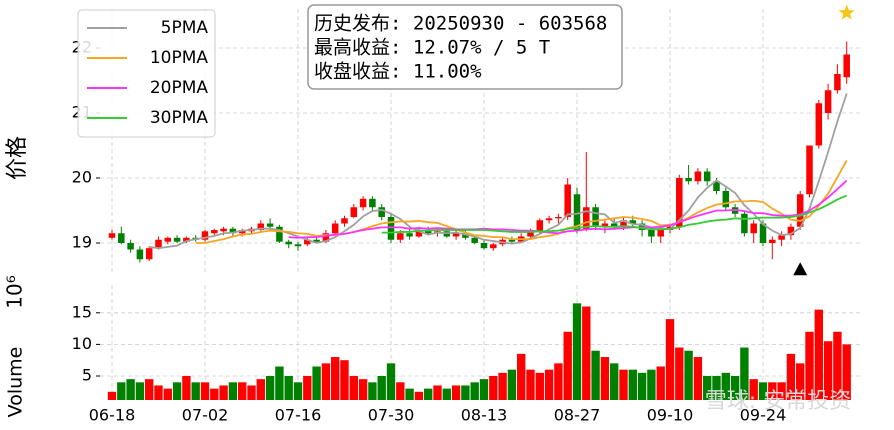  What do you see at coordinates (800, 269) in the screenshot?
I see `signal-marker` at bounding box center [800, 269].